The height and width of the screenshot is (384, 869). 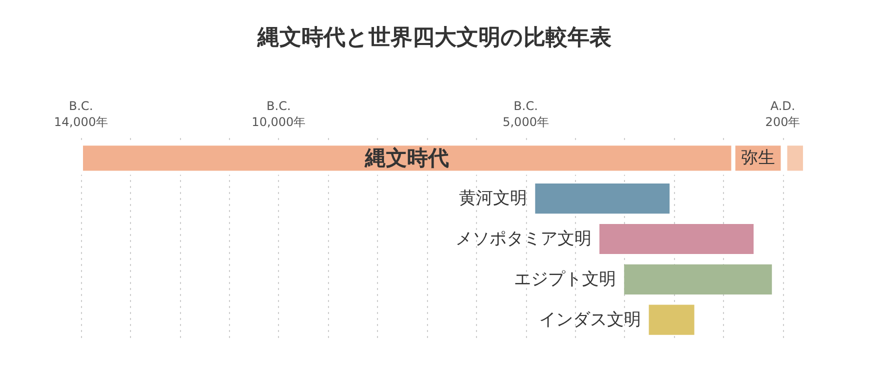 I want to click on series-label: メソポタミア文明, so click(x=523, y=239).